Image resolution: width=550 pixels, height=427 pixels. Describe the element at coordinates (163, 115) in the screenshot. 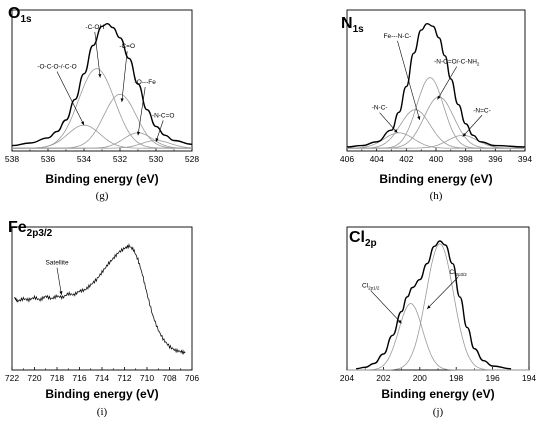

I see `peak-annotation: -N-C=O` at that location.